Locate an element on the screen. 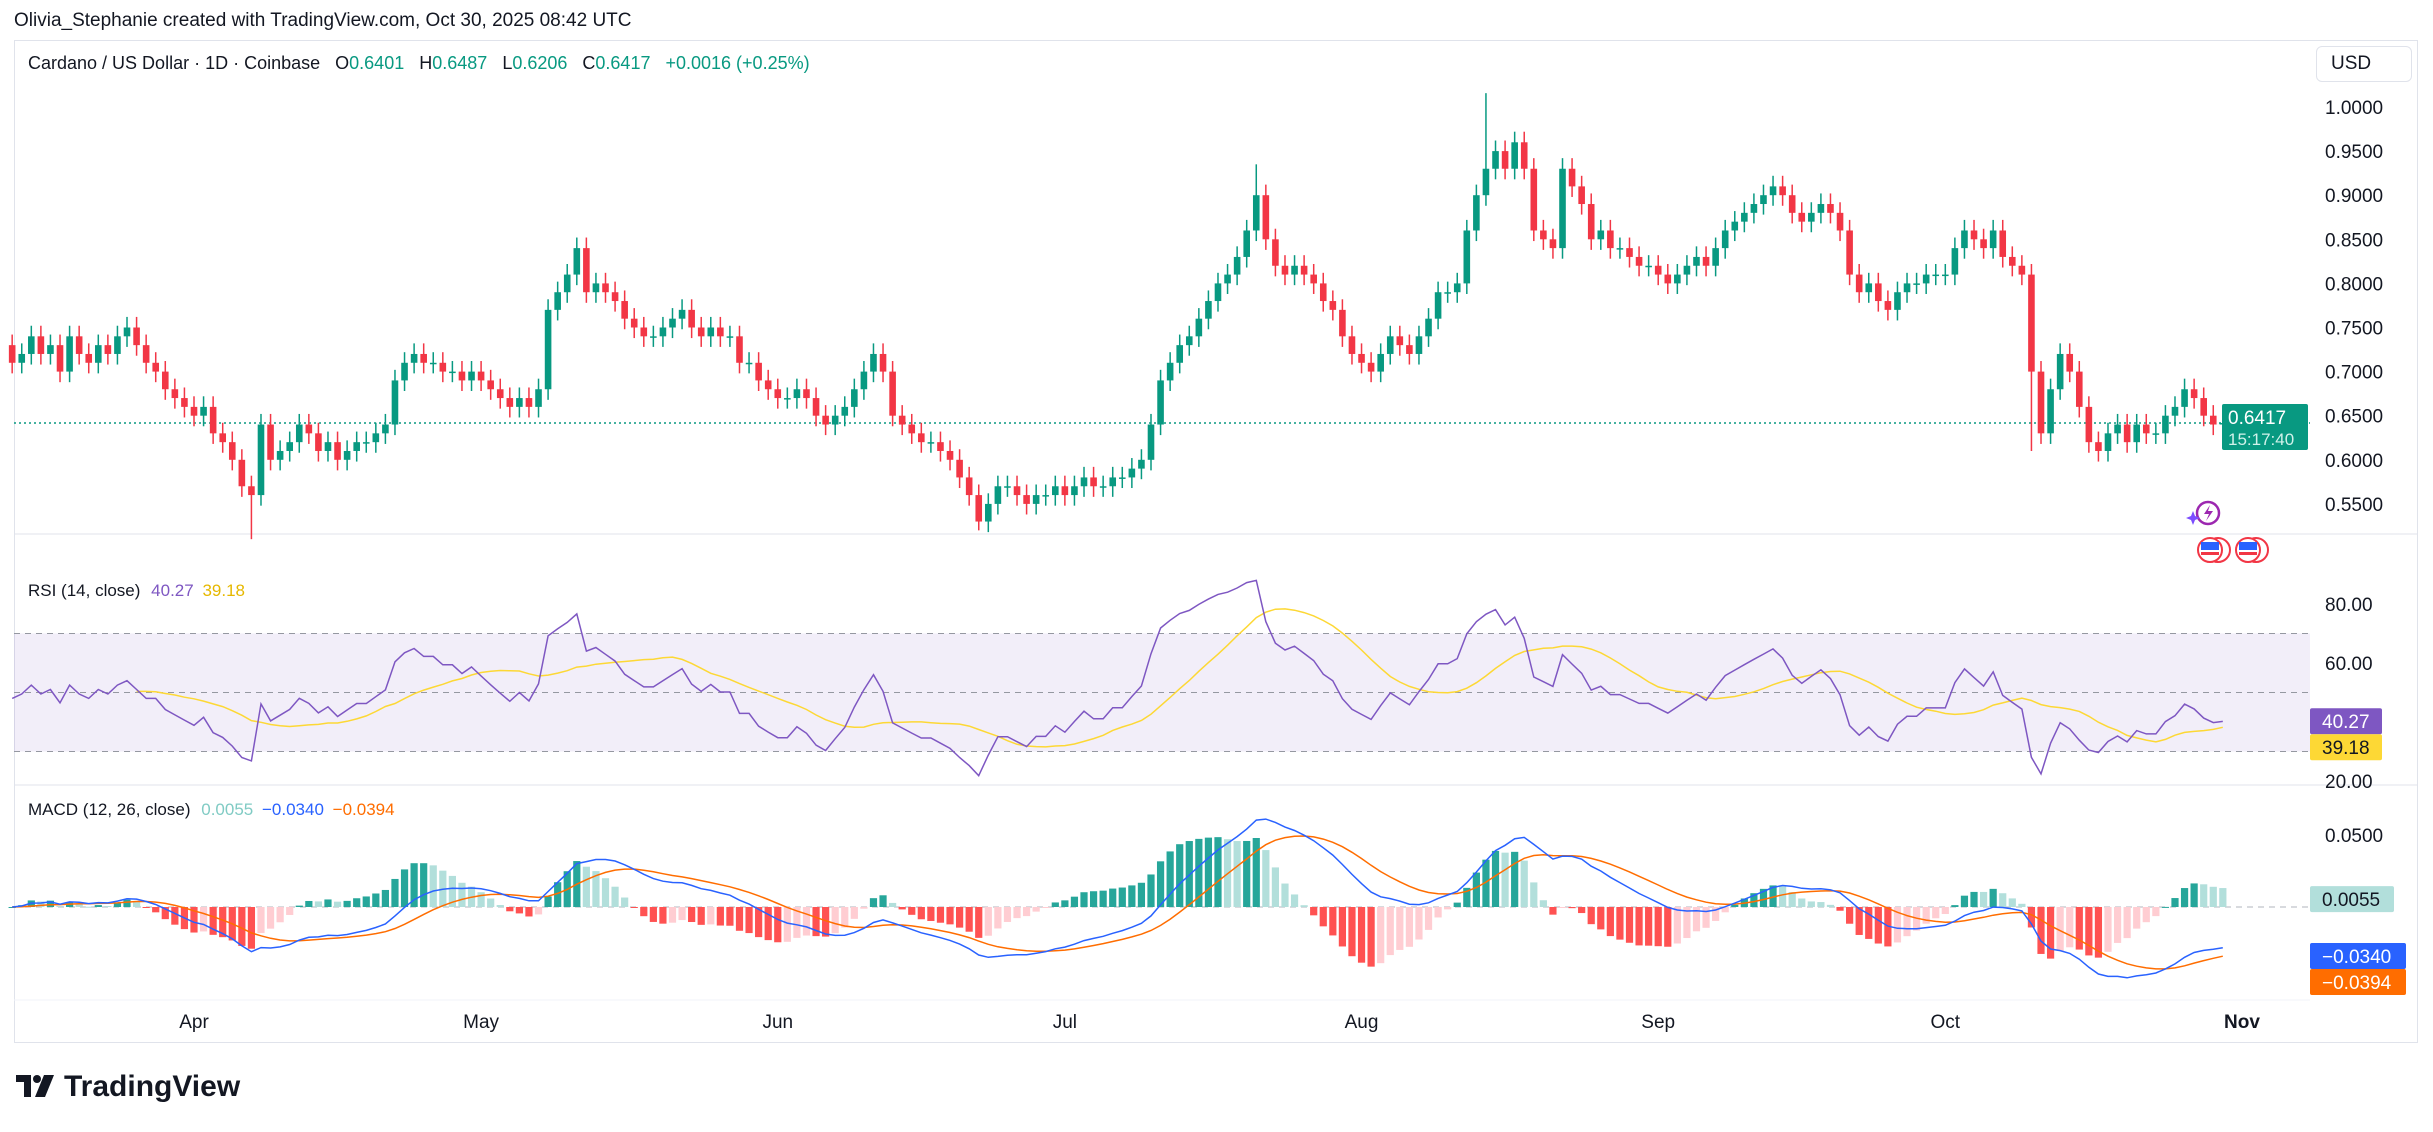  close-value: 0.6417 is located at coordinates (623, 63).